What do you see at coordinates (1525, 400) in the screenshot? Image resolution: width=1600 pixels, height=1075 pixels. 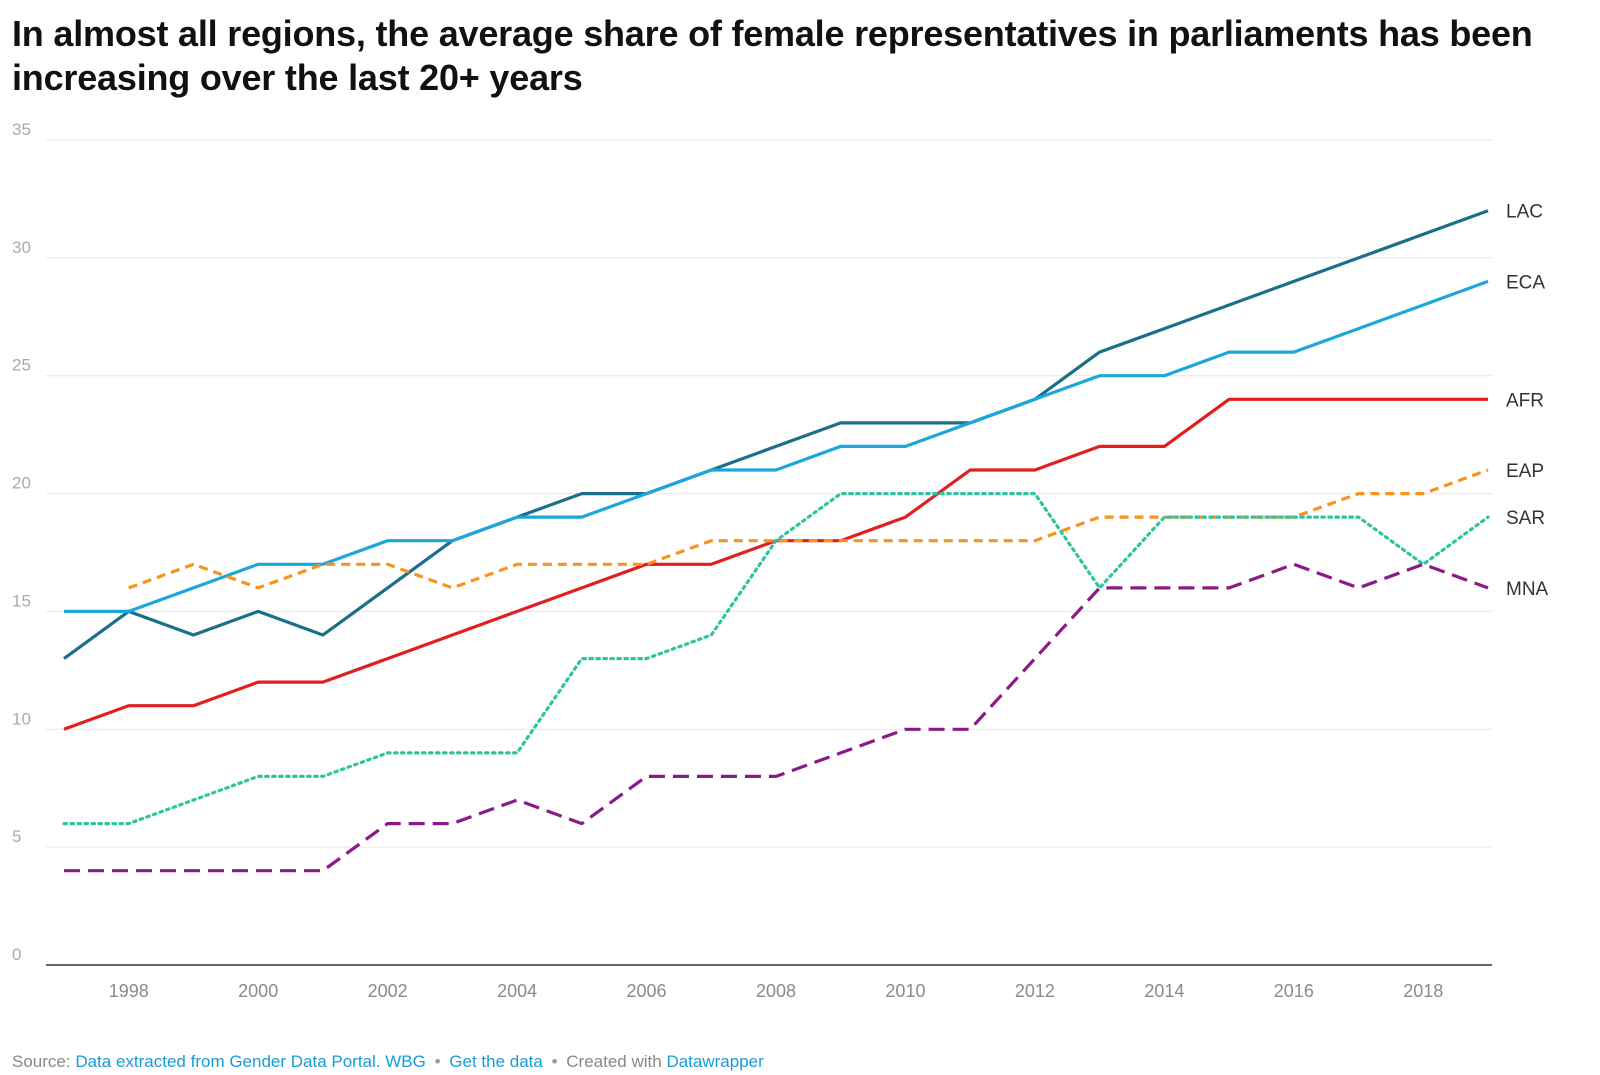 I see `series-label-afr: AFR` at bounding box center [1525, 400].